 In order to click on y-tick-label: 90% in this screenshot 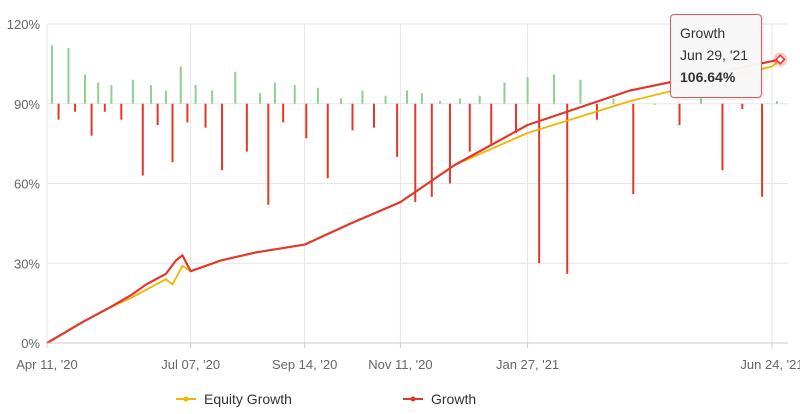, I will do `click(27, 104)`.